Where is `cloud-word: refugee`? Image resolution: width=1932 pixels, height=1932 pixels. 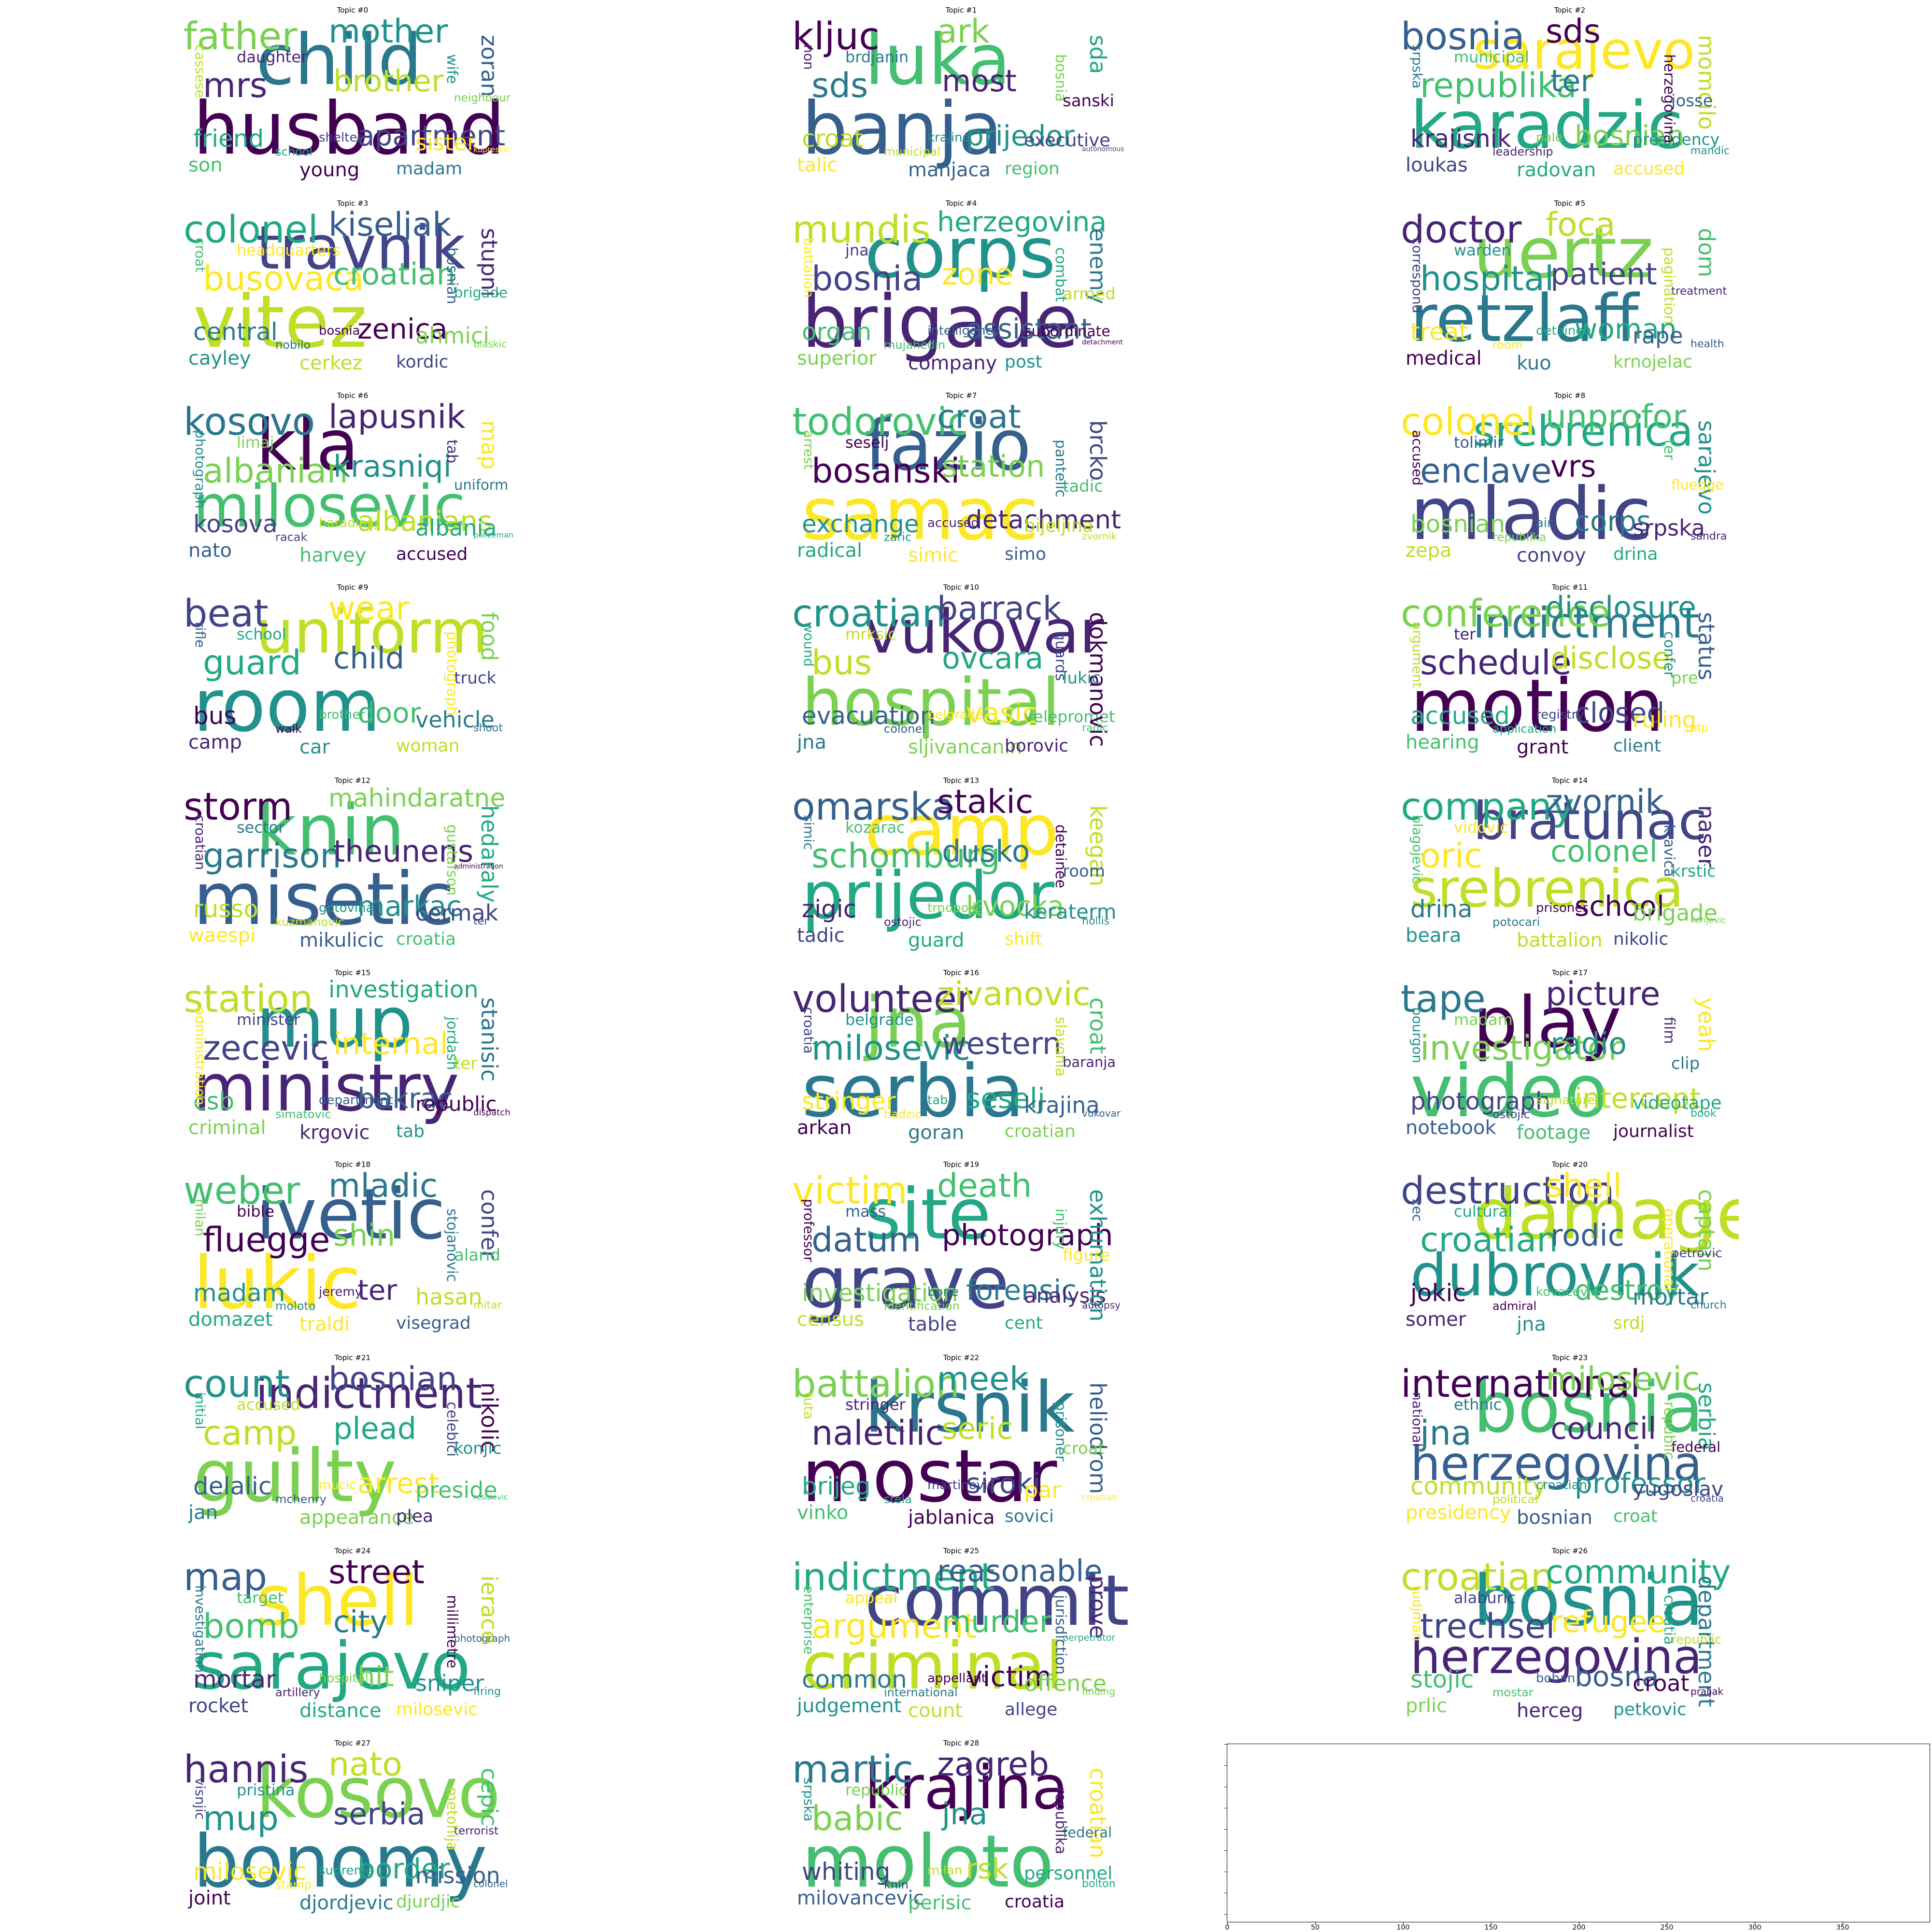
cloud-word: refugee is located at coordinates (1608, 1621).